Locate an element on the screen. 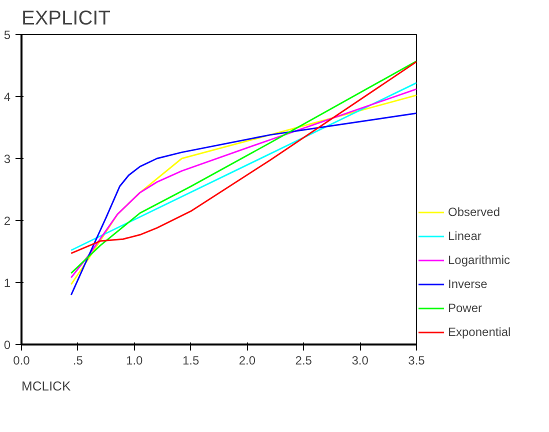  x-tick-label: .5 is located at coordinates (78, 361).